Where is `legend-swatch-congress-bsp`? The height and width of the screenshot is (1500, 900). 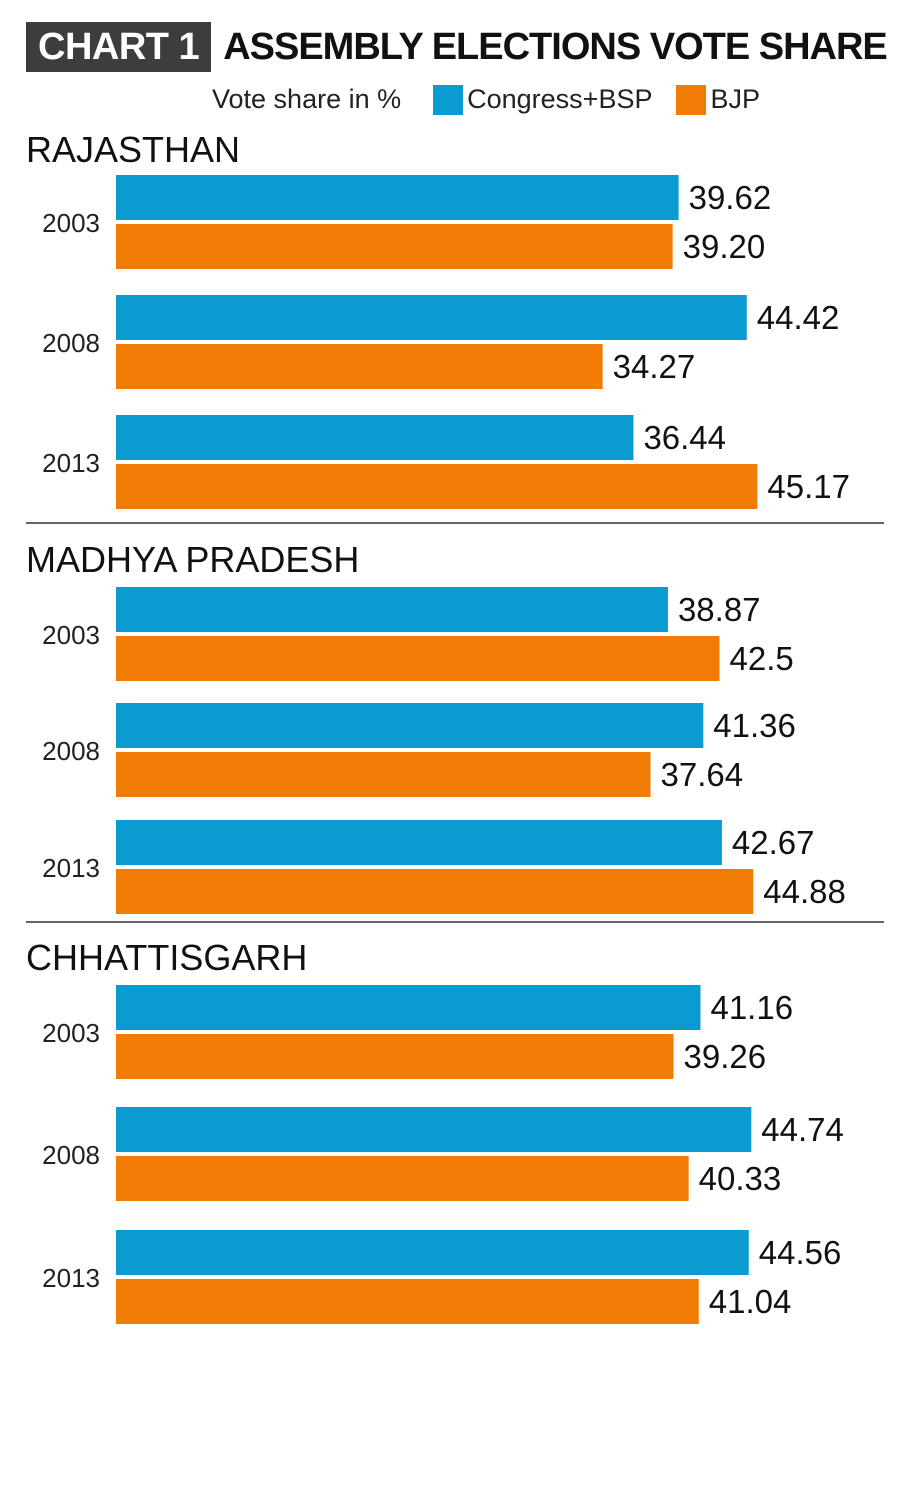 legend-swatch-congress-bsp is located at coordinates (448, 99).